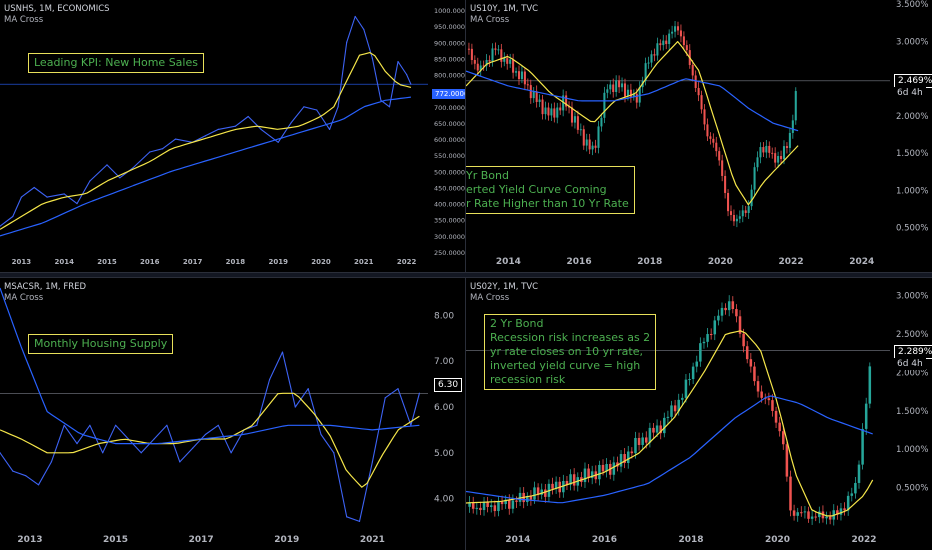  What do you see at coordinates (101, 344) in the screenshot?
I see `annotation-note: Monthly Housing Supply` at bounding box center [101, 344].